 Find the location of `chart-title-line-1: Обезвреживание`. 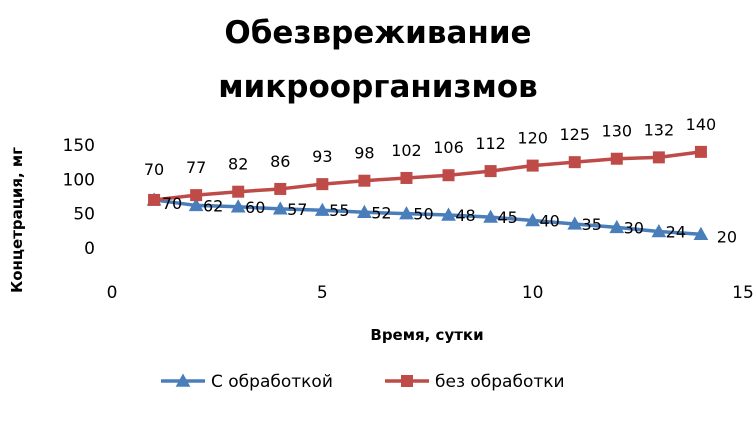

chart-title-line-1: Обезвреживание is located at coordinates (377, 33).